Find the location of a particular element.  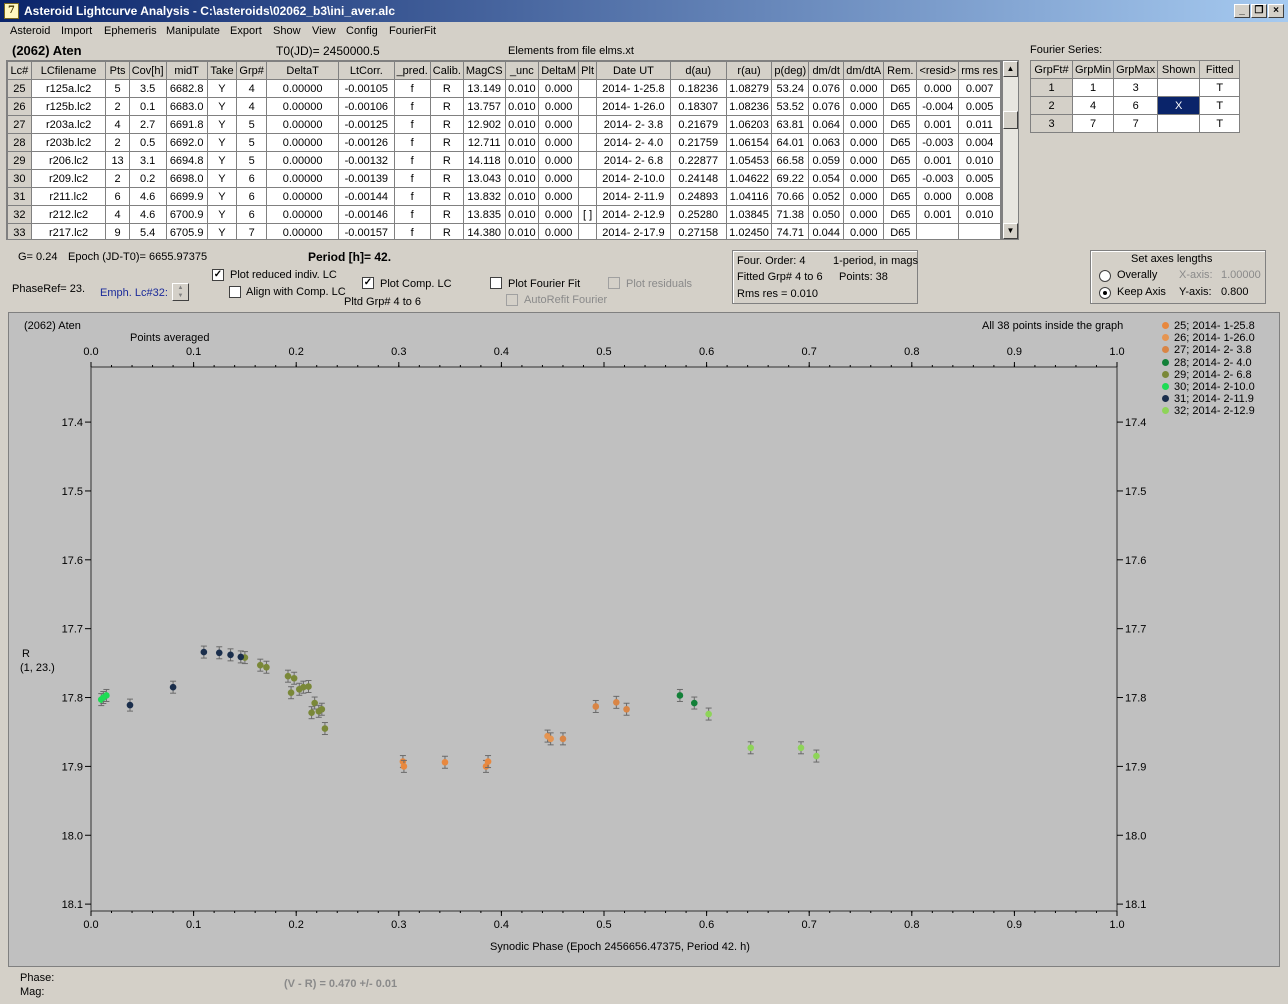

table-cell: 5 is located at coordinates (252, 124).